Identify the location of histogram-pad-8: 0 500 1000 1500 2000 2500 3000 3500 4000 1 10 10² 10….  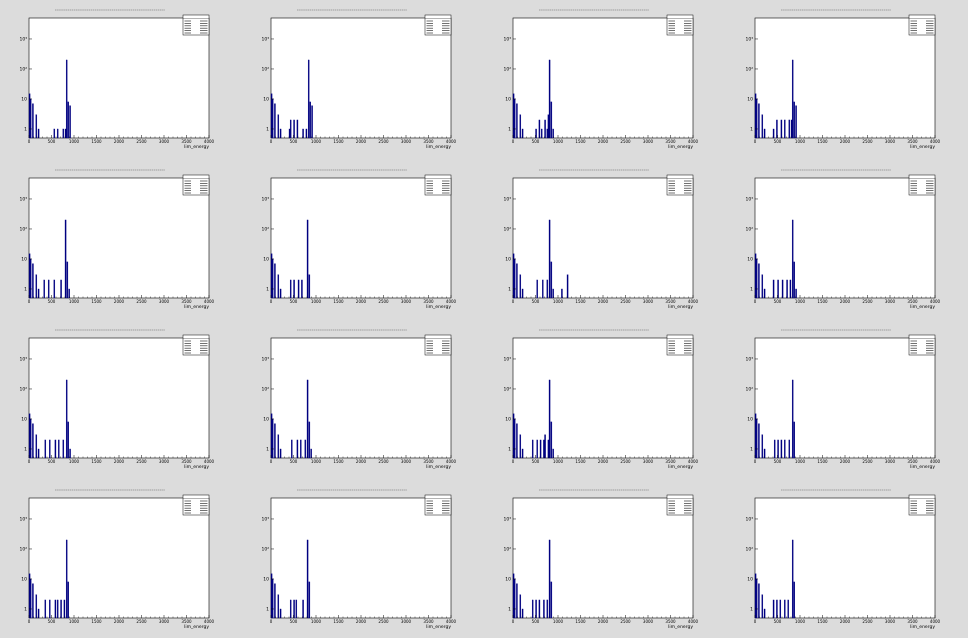
(843, 239).